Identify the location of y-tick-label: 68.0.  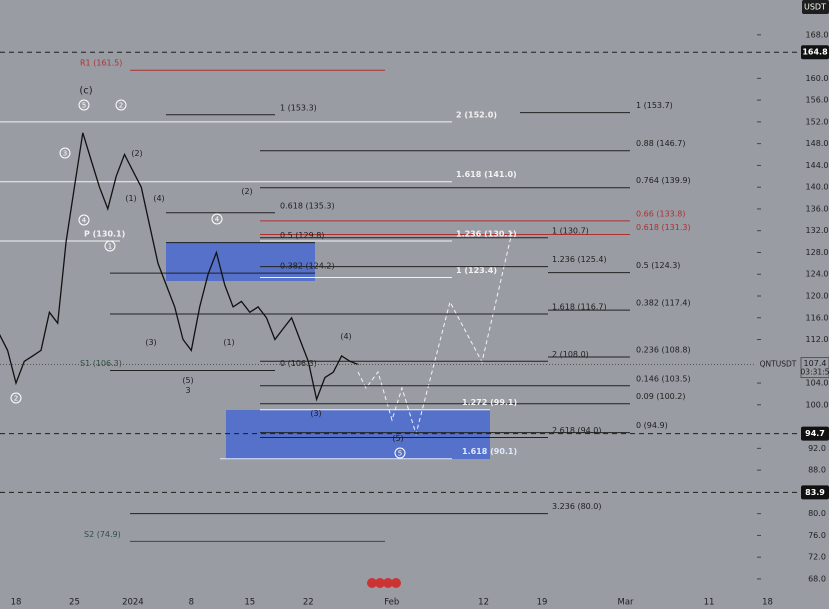
(817, 578).